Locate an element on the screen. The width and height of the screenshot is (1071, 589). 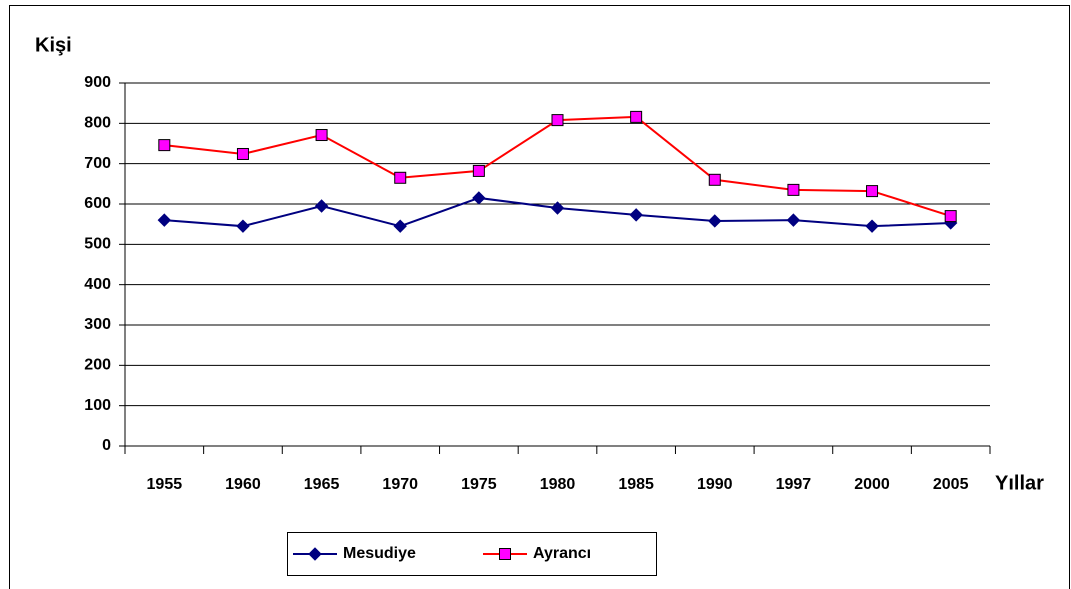
x-tick-label: 1970 is located at coordinates (400, 484).